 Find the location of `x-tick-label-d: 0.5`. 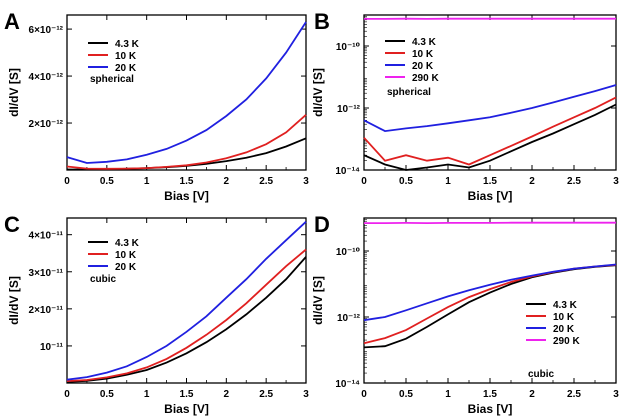

x-tick-label-d: 0.5 is located at coordinates (406, 394).